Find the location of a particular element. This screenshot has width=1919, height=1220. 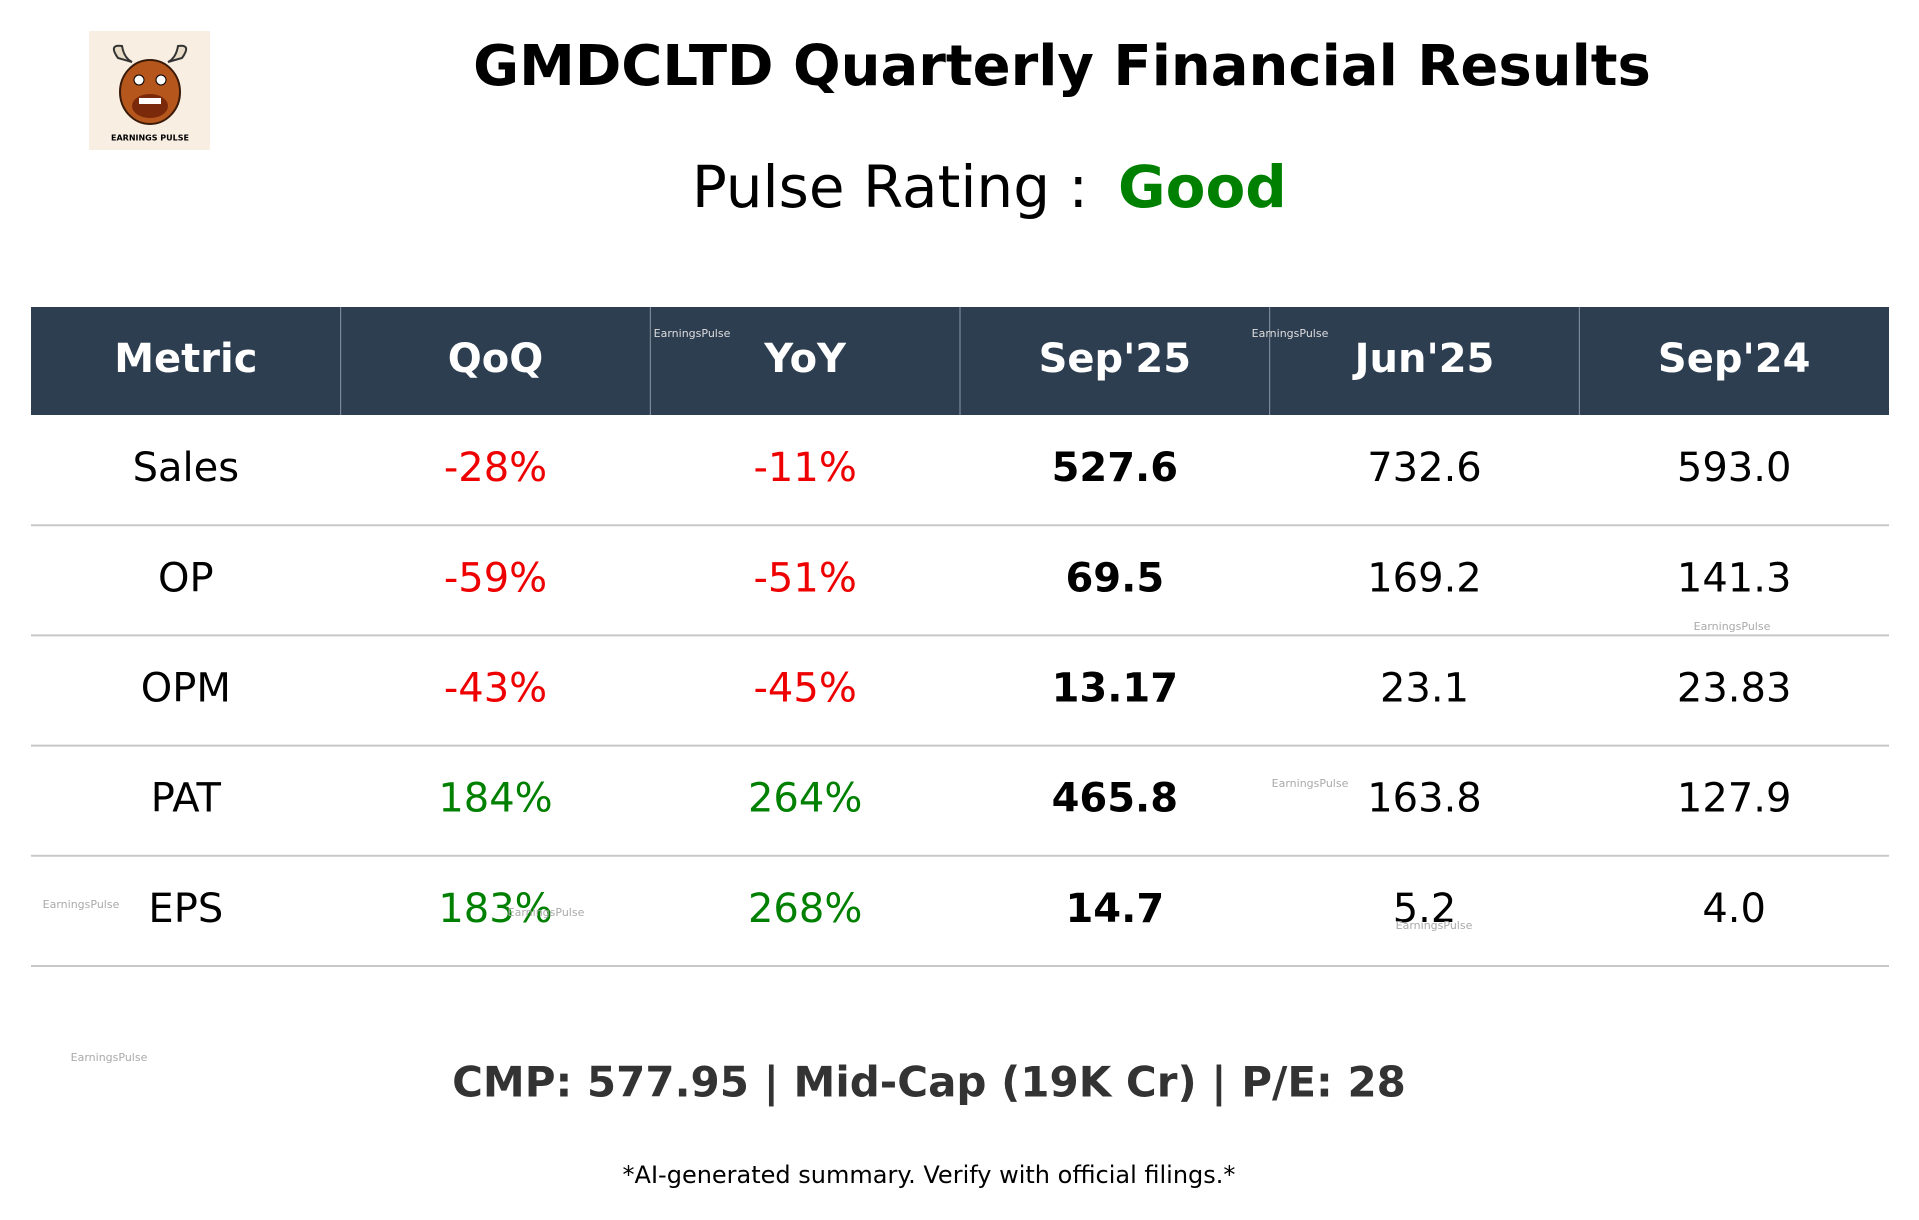

rating-value: Good is located at coordinates (1202, 187).